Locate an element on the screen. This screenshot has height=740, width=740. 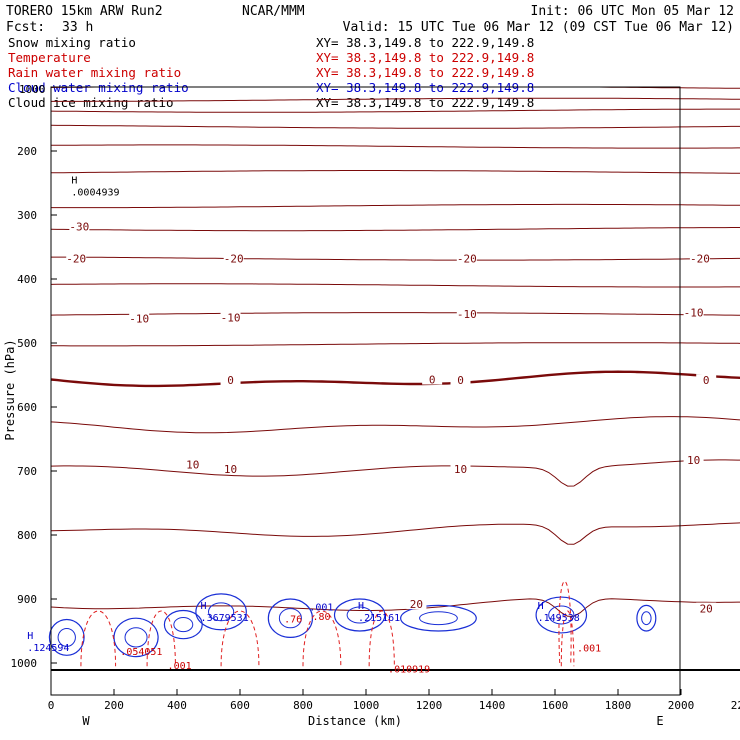
ground-surface is located at coordinates (395, 670).